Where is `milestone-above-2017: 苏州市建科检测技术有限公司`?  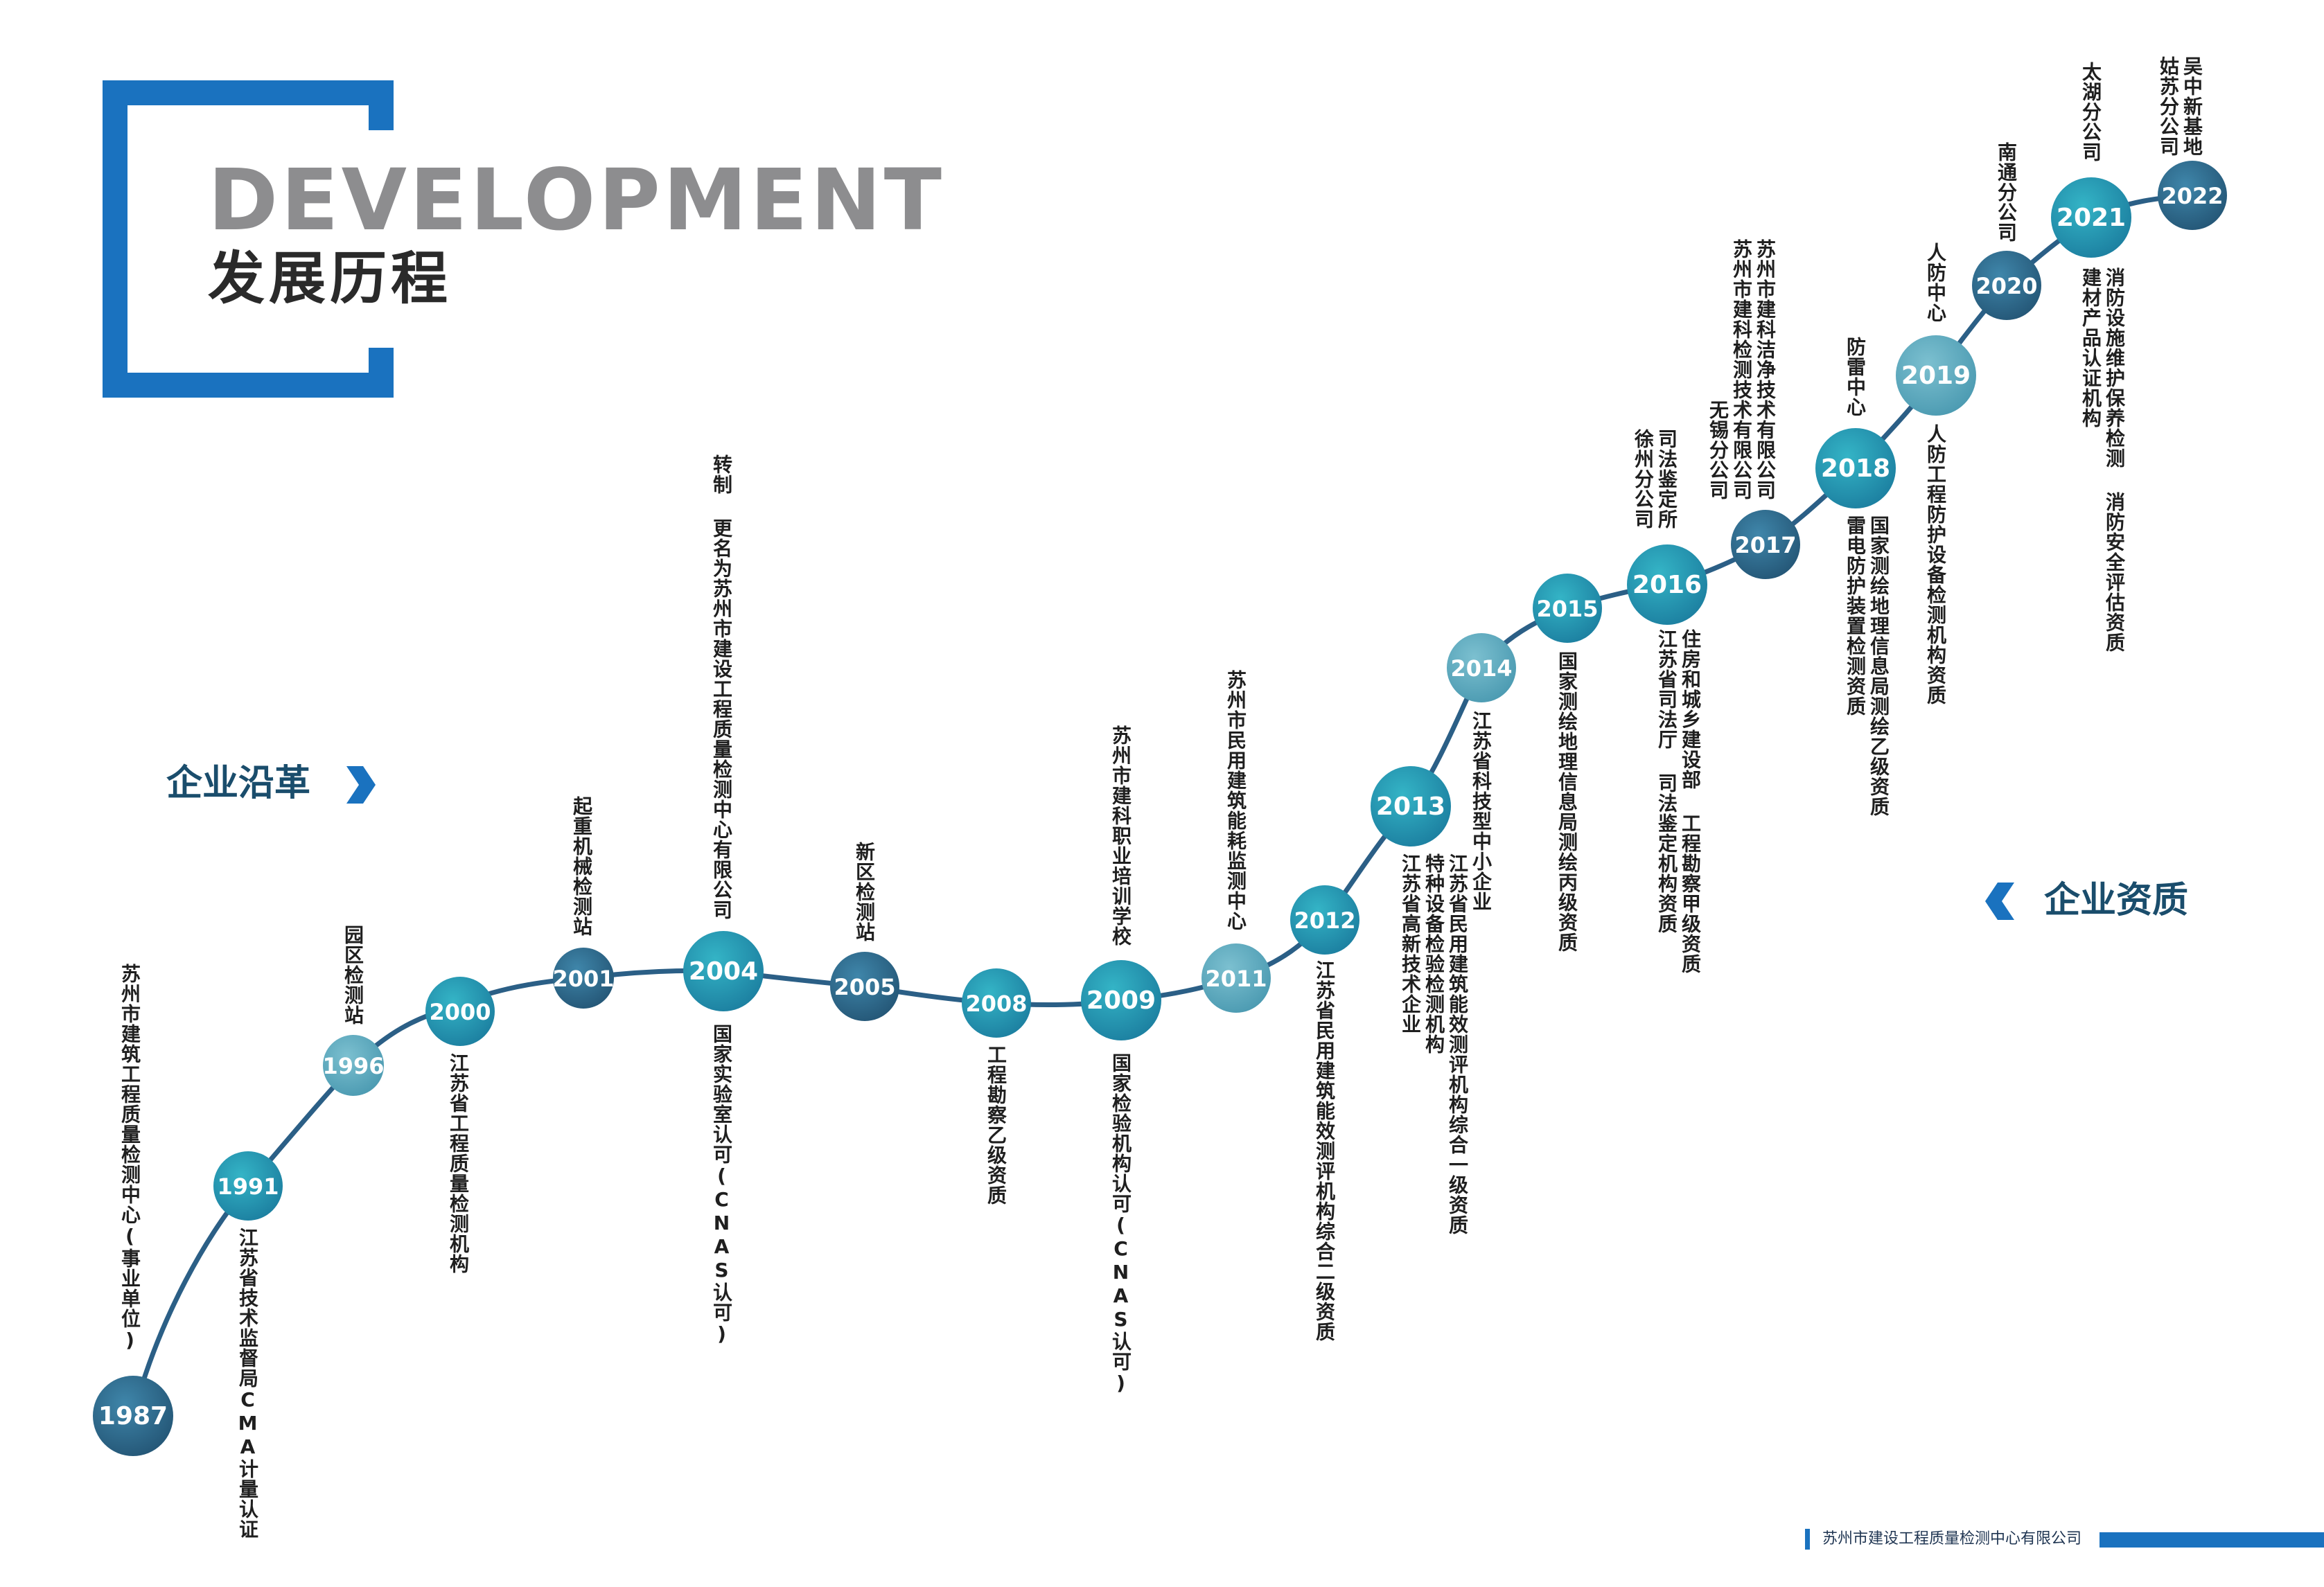 milestone-above-2017: 苏州市建科检测技术有限公司 is located at coordinates (1741, 369).